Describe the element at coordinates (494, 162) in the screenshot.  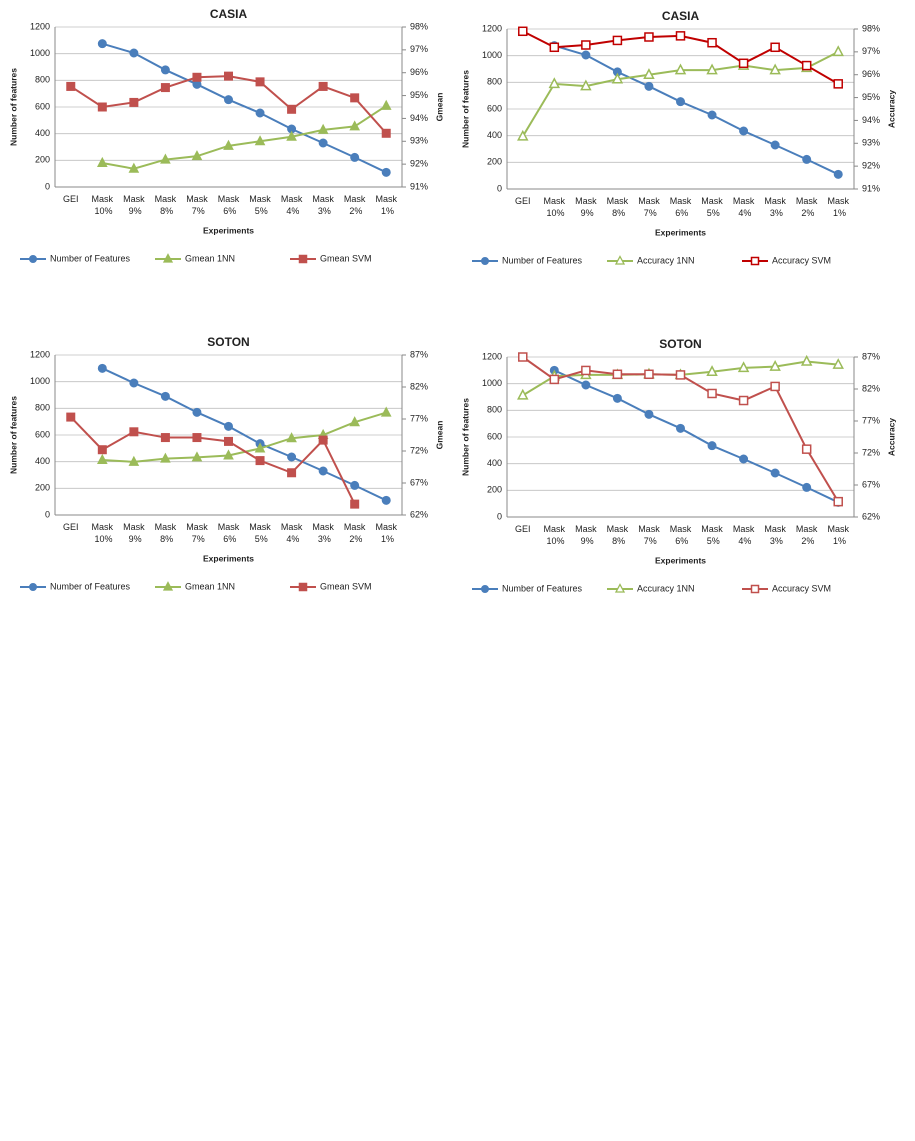
I see `y-tick-label: 200` at that location.